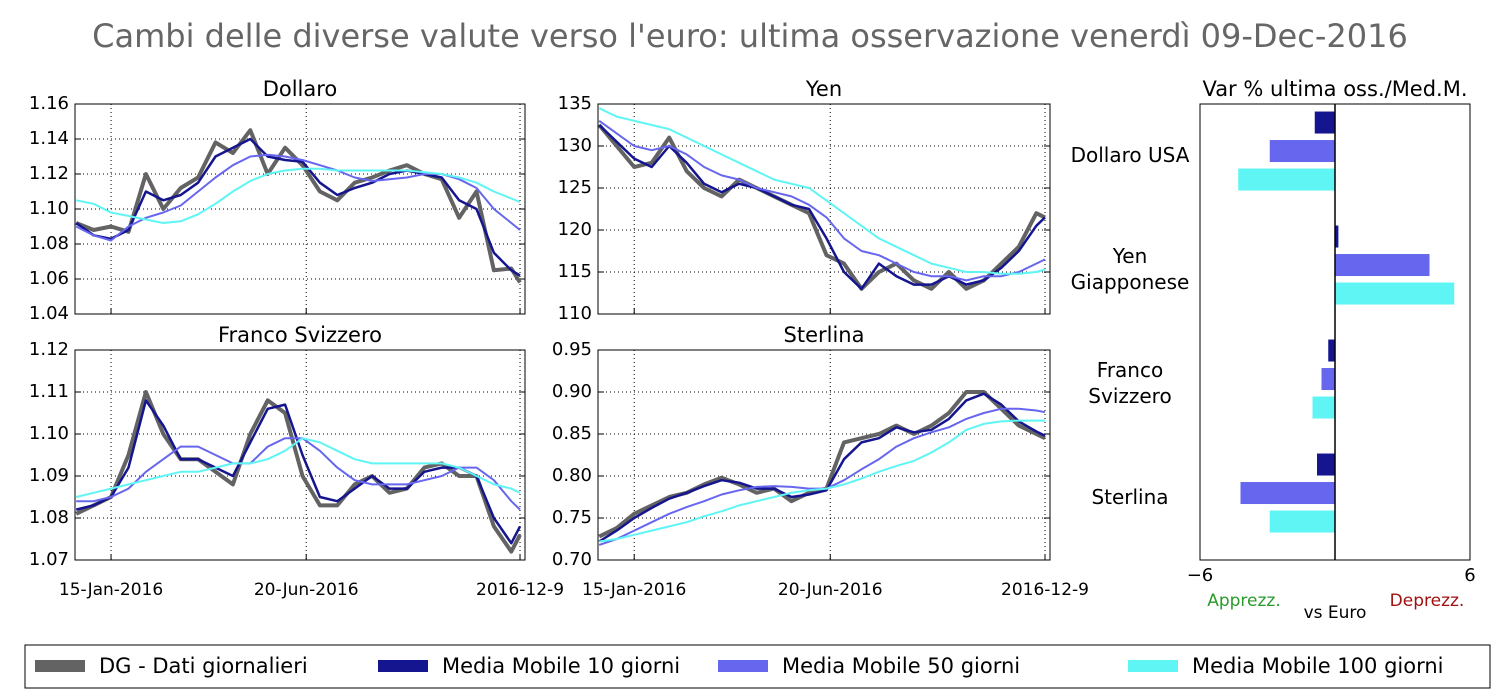 The width and height of the screenshot is (1500, 700). Describe the element at coordinates (49, 103) in the screenshot. I see `y-tick-label: 1.16` at that location.